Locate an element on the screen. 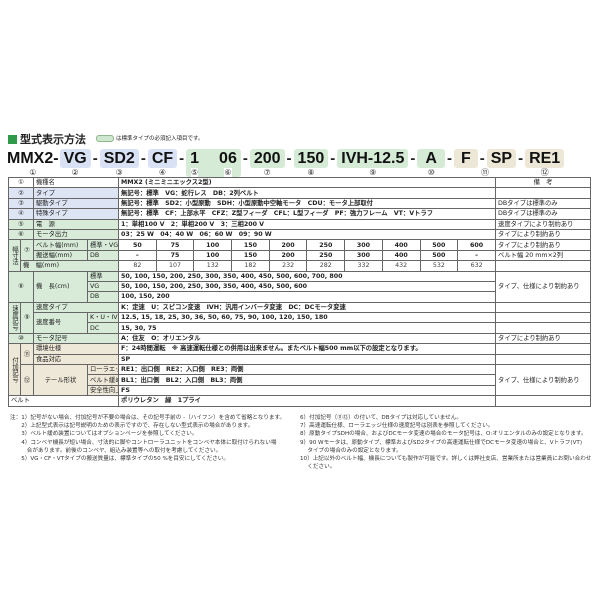 The width and height of the screenshot is (600, 600). row-sublabel: ローラエッジ is located at coordinates (103, 370).